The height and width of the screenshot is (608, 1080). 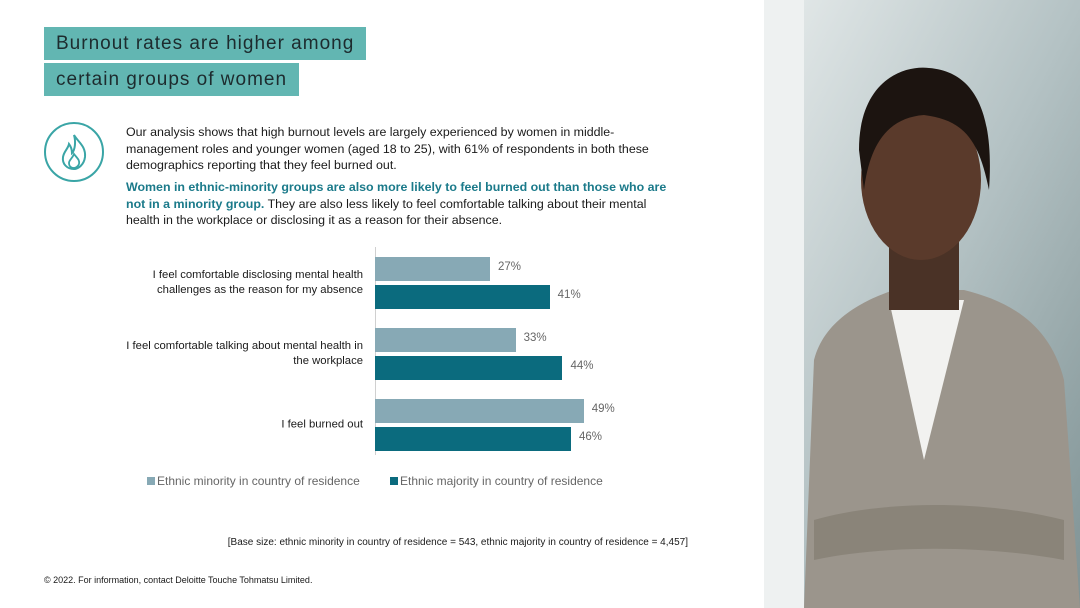 I want to click on legend-label: Ethnic majority in country of residence, so click(x=501, y=481).